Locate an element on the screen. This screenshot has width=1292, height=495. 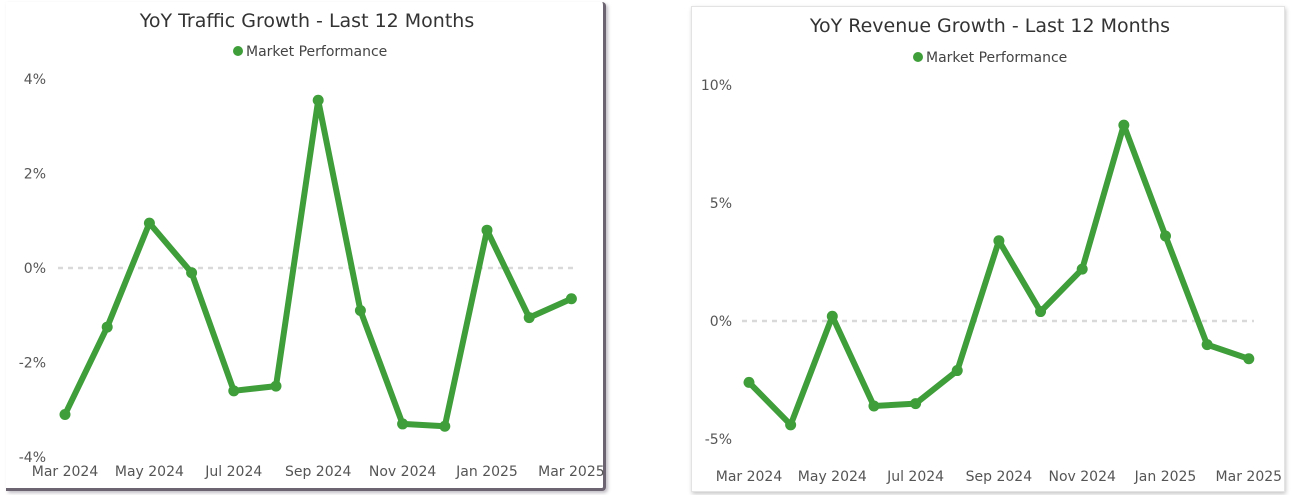
y-tick-label: -2% is located at coordinates (32, 364).